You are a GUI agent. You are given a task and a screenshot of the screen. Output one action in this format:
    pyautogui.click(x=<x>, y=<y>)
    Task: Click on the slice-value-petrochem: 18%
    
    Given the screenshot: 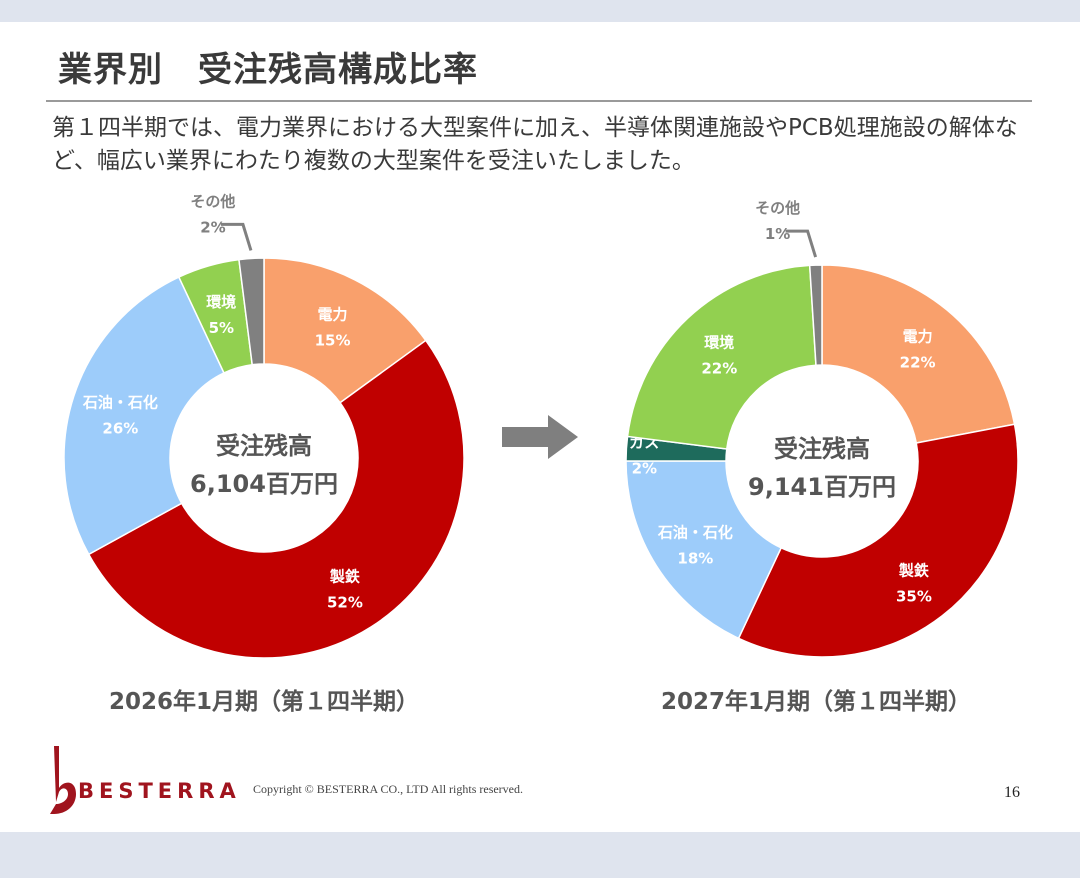 What is the action you would take?
    pyautogui.click(x=695, y=558)
    